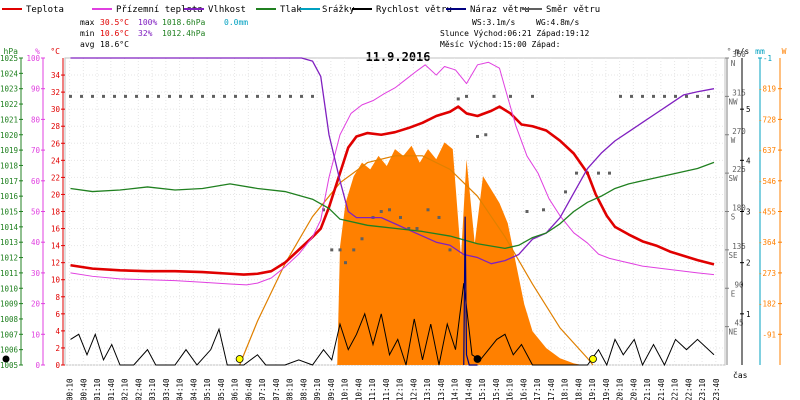  Describe the element at coordinates (386, 389) in the screenshot. I see `x-tick-label: 11:40` at that location.